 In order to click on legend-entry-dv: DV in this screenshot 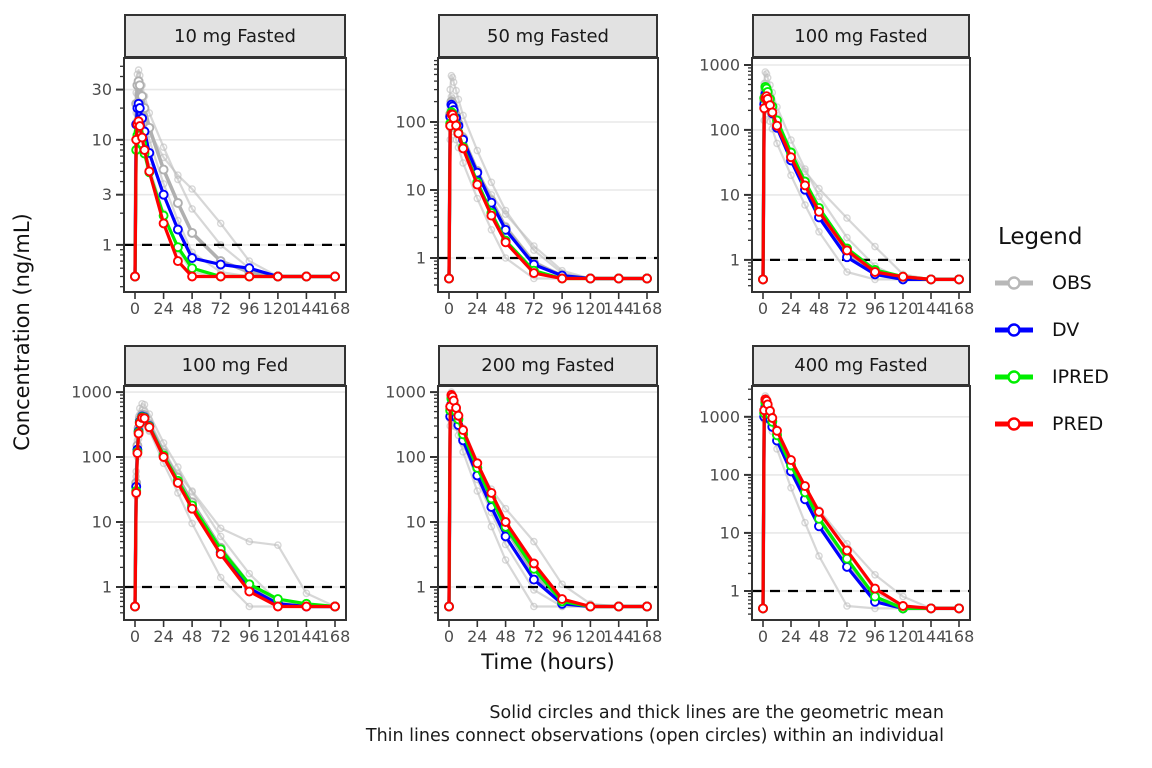, I will do `click(1050, 330)`.